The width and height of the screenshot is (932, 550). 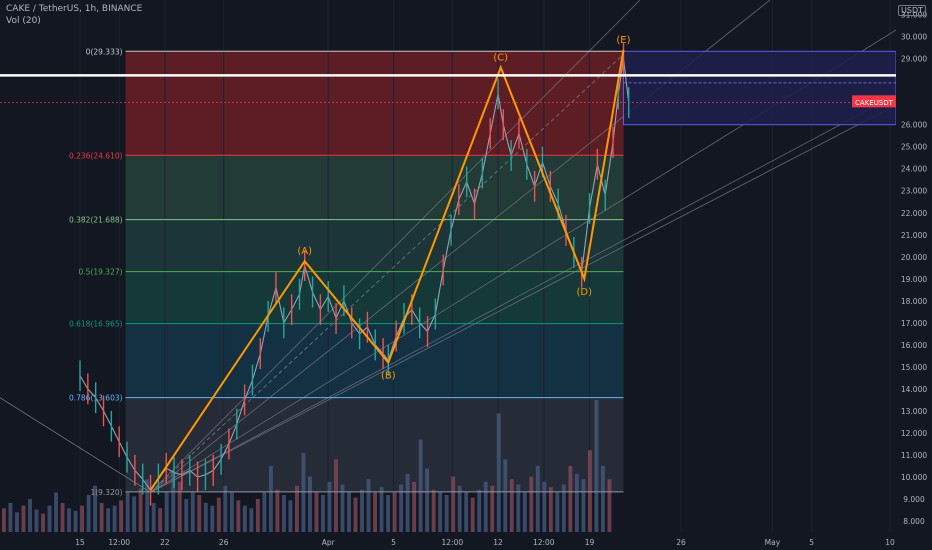 I want to click on fib-label: 1(9.320), so click(x=106, y=492).